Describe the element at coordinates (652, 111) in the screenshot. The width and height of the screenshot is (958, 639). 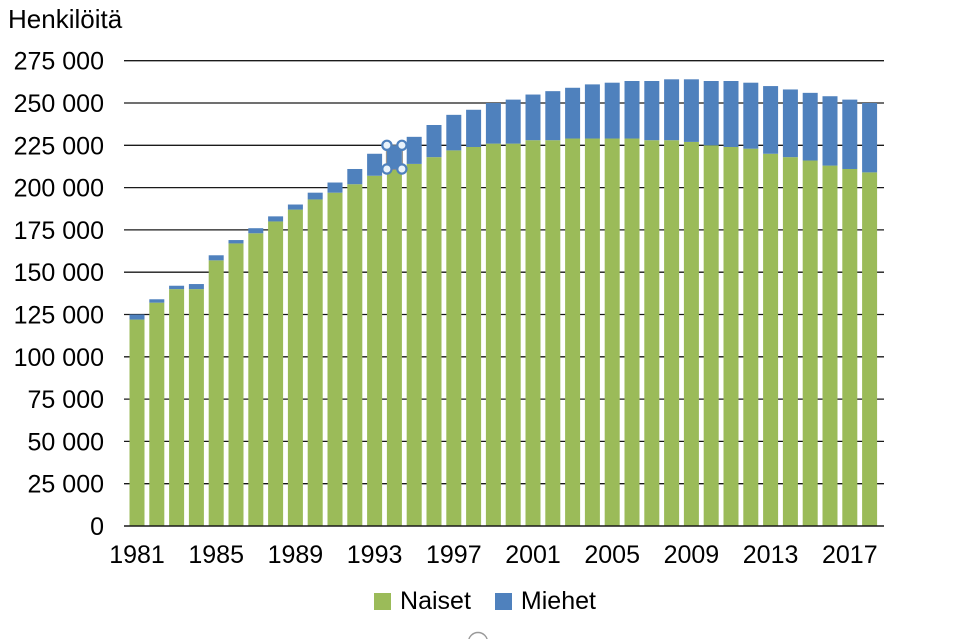
I see `bar-miehet-2007` at that location.